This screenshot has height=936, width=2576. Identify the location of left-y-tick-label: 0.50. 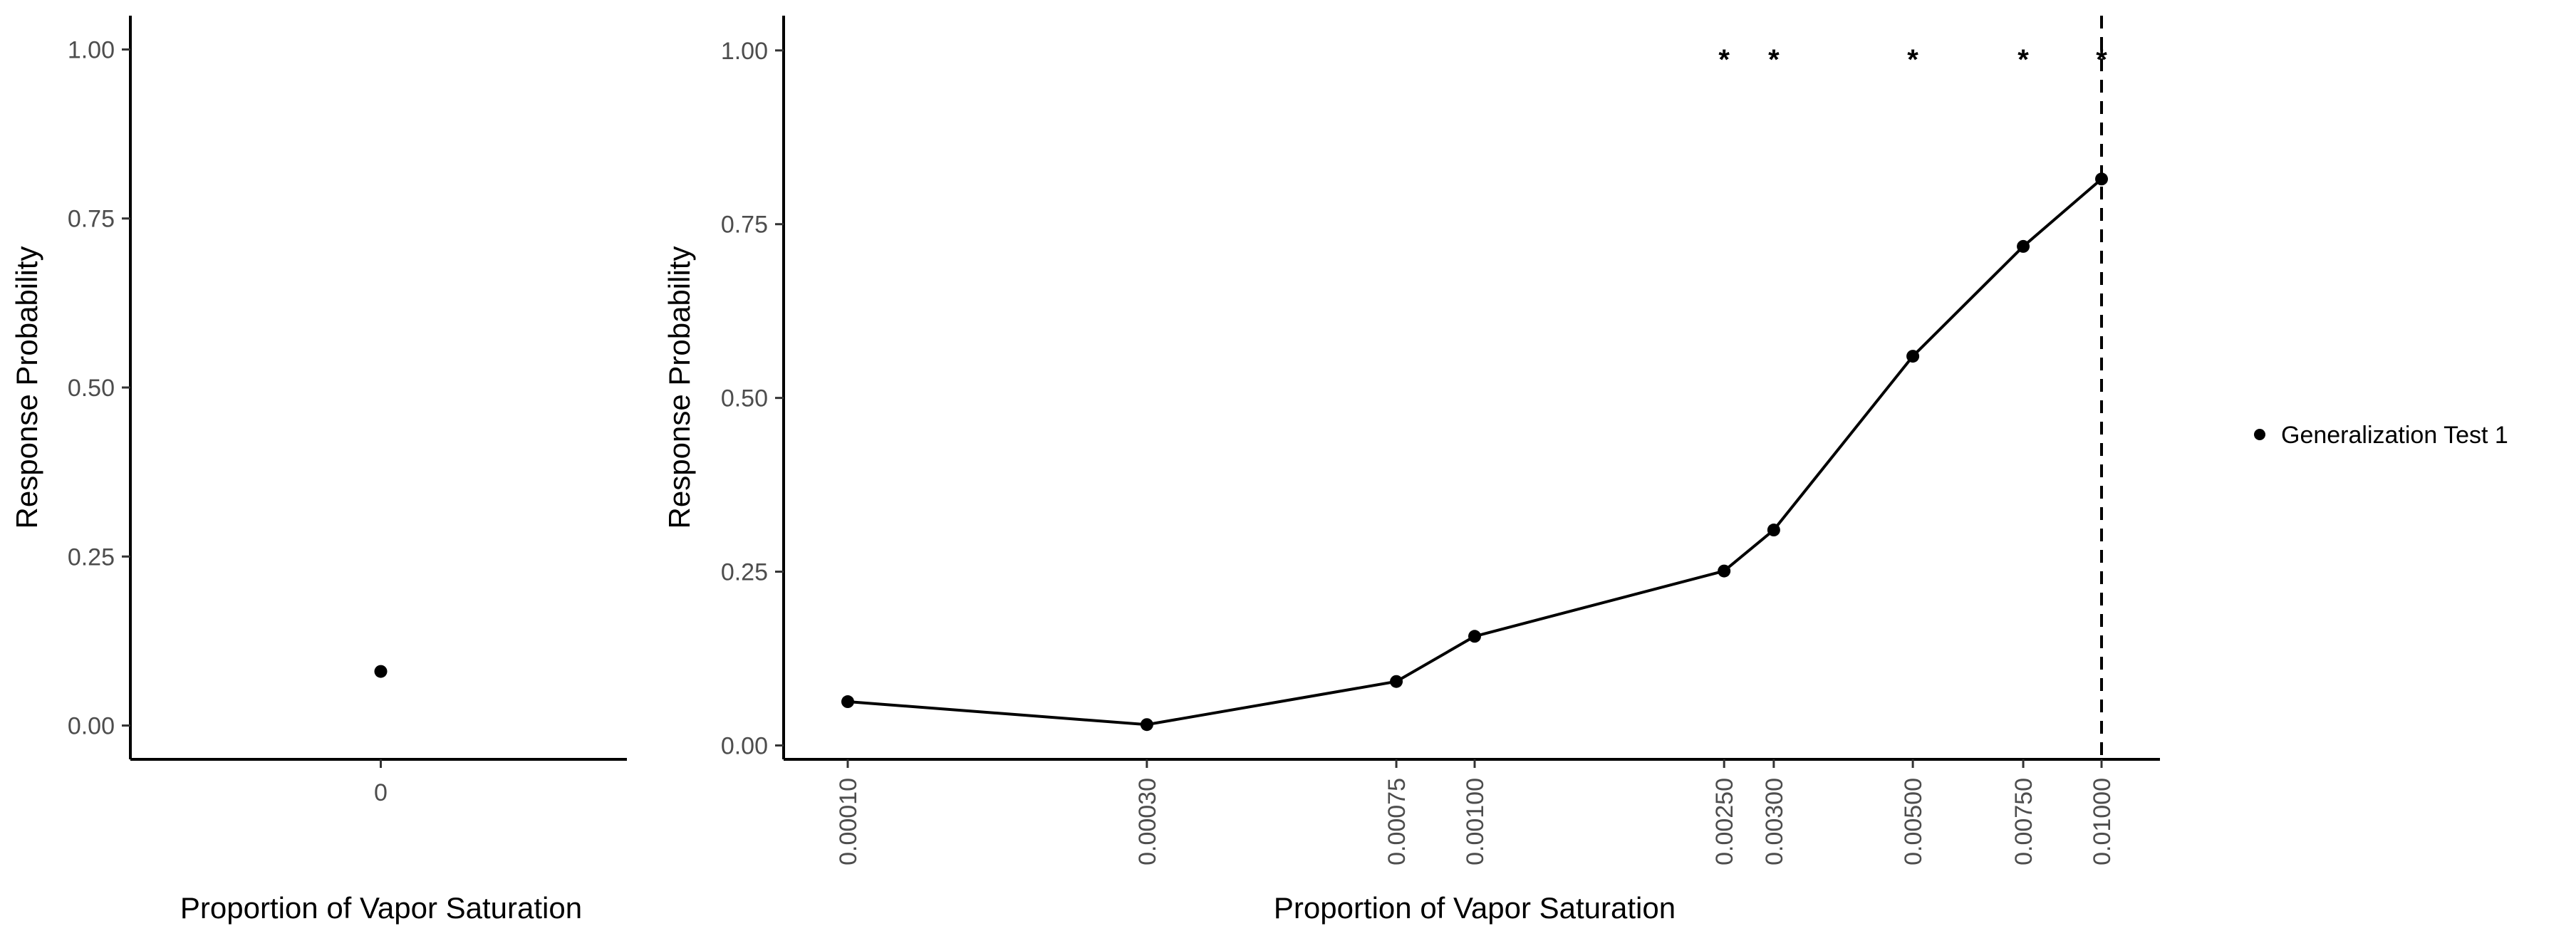
(91, 388).